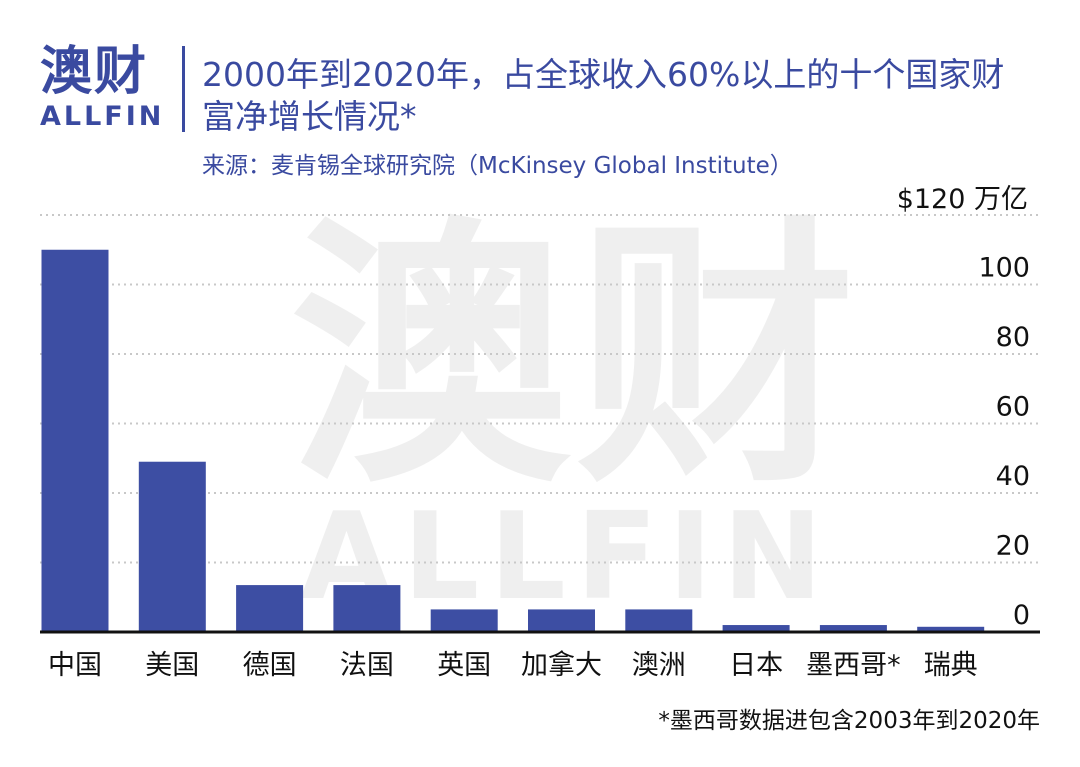 The image size is (1080, 767). I want to click on chart-source: 来源：麦肯锡全球研究院（McKinsey Global Institute）, so click(497, 166).